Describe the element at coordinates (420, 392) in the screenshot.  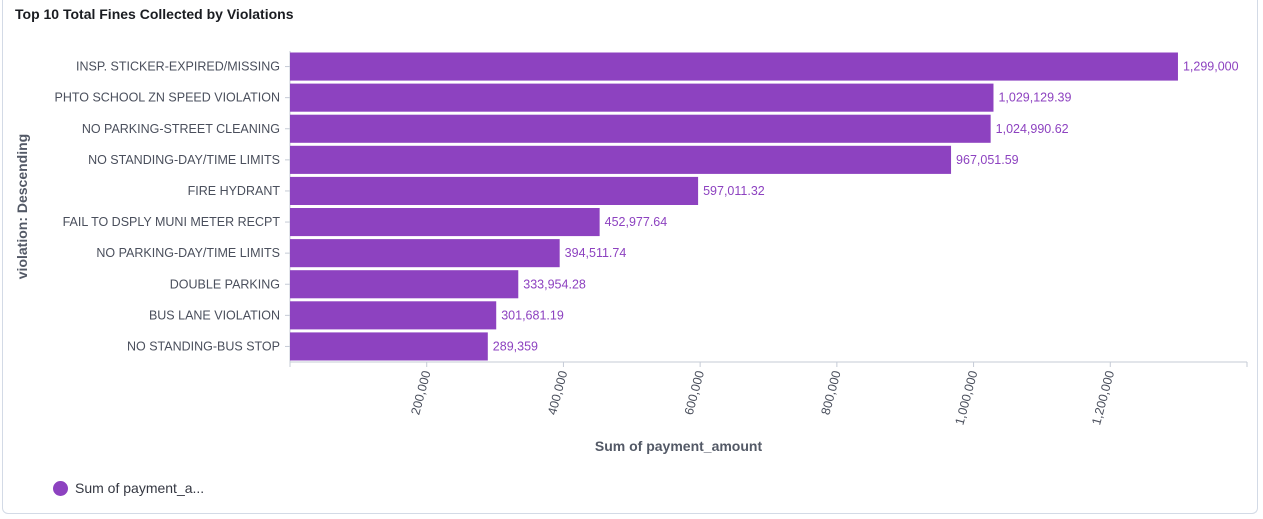
I see `x-tick-label: 200,000` at that location.